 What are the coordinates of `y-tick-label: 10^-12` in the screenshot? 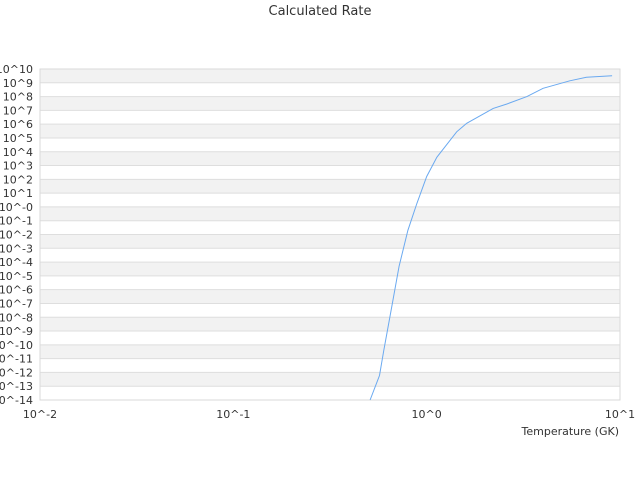 It's located at (16, 372).